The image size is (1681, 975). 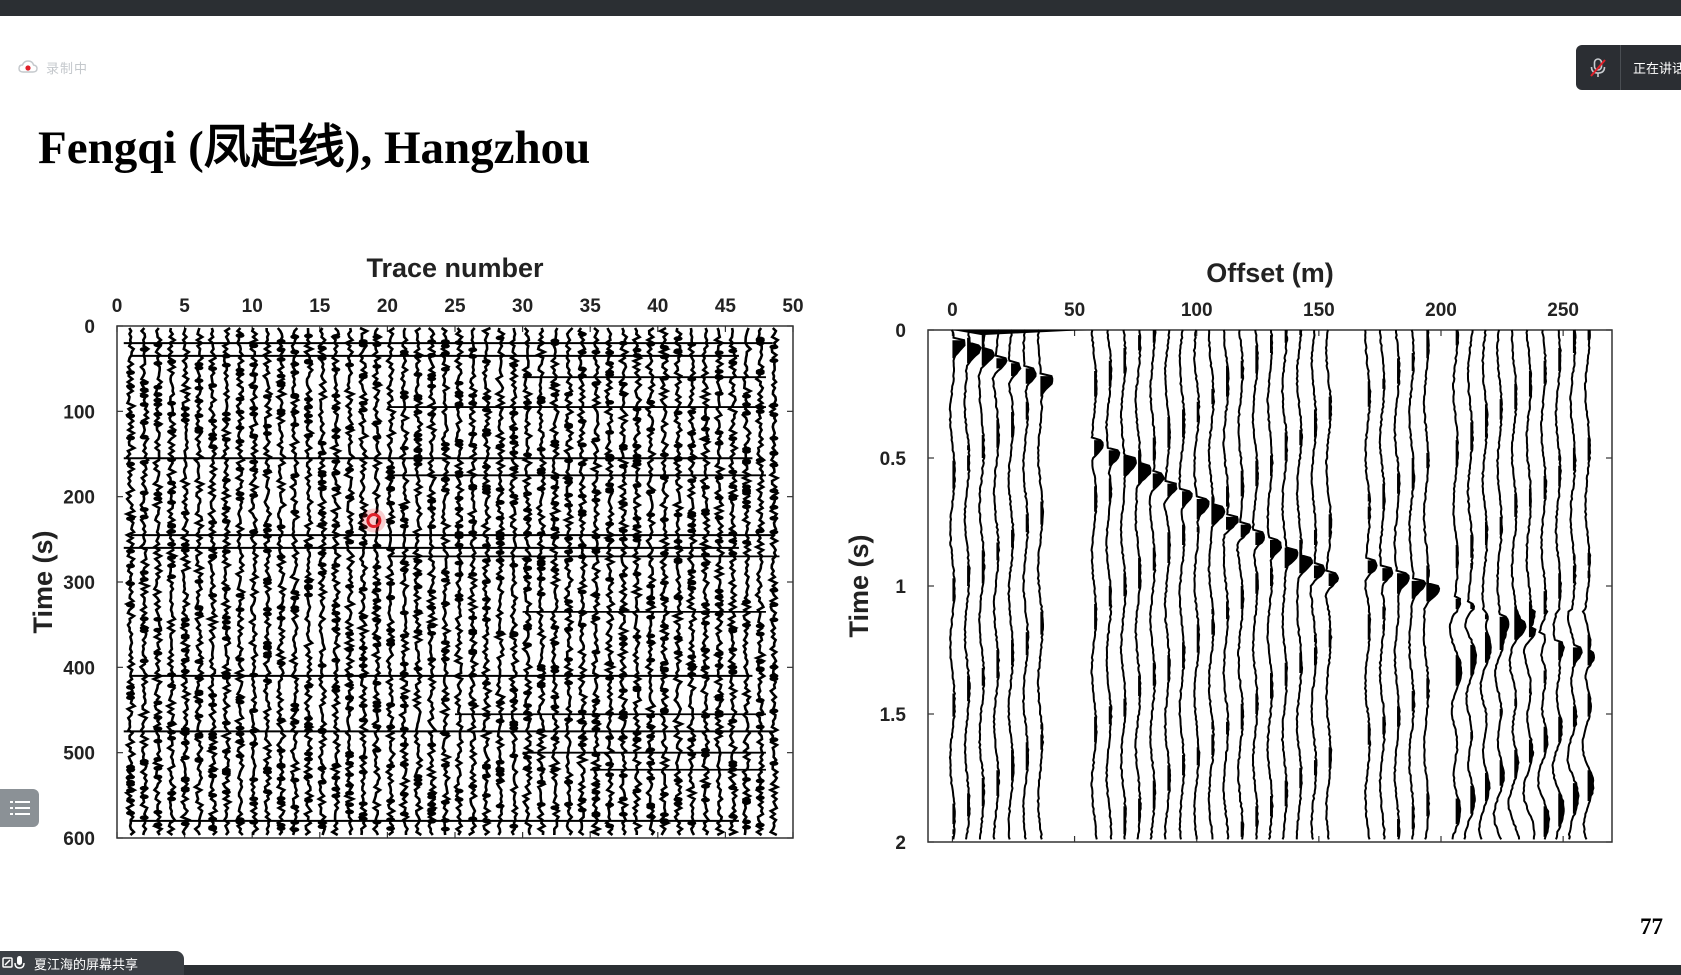 What do you see at coordinates (314, 148) in the screenshot?
I see `slide-title: Fengqi (凤起线), Hangzhou` at bounding box center [314, 148].